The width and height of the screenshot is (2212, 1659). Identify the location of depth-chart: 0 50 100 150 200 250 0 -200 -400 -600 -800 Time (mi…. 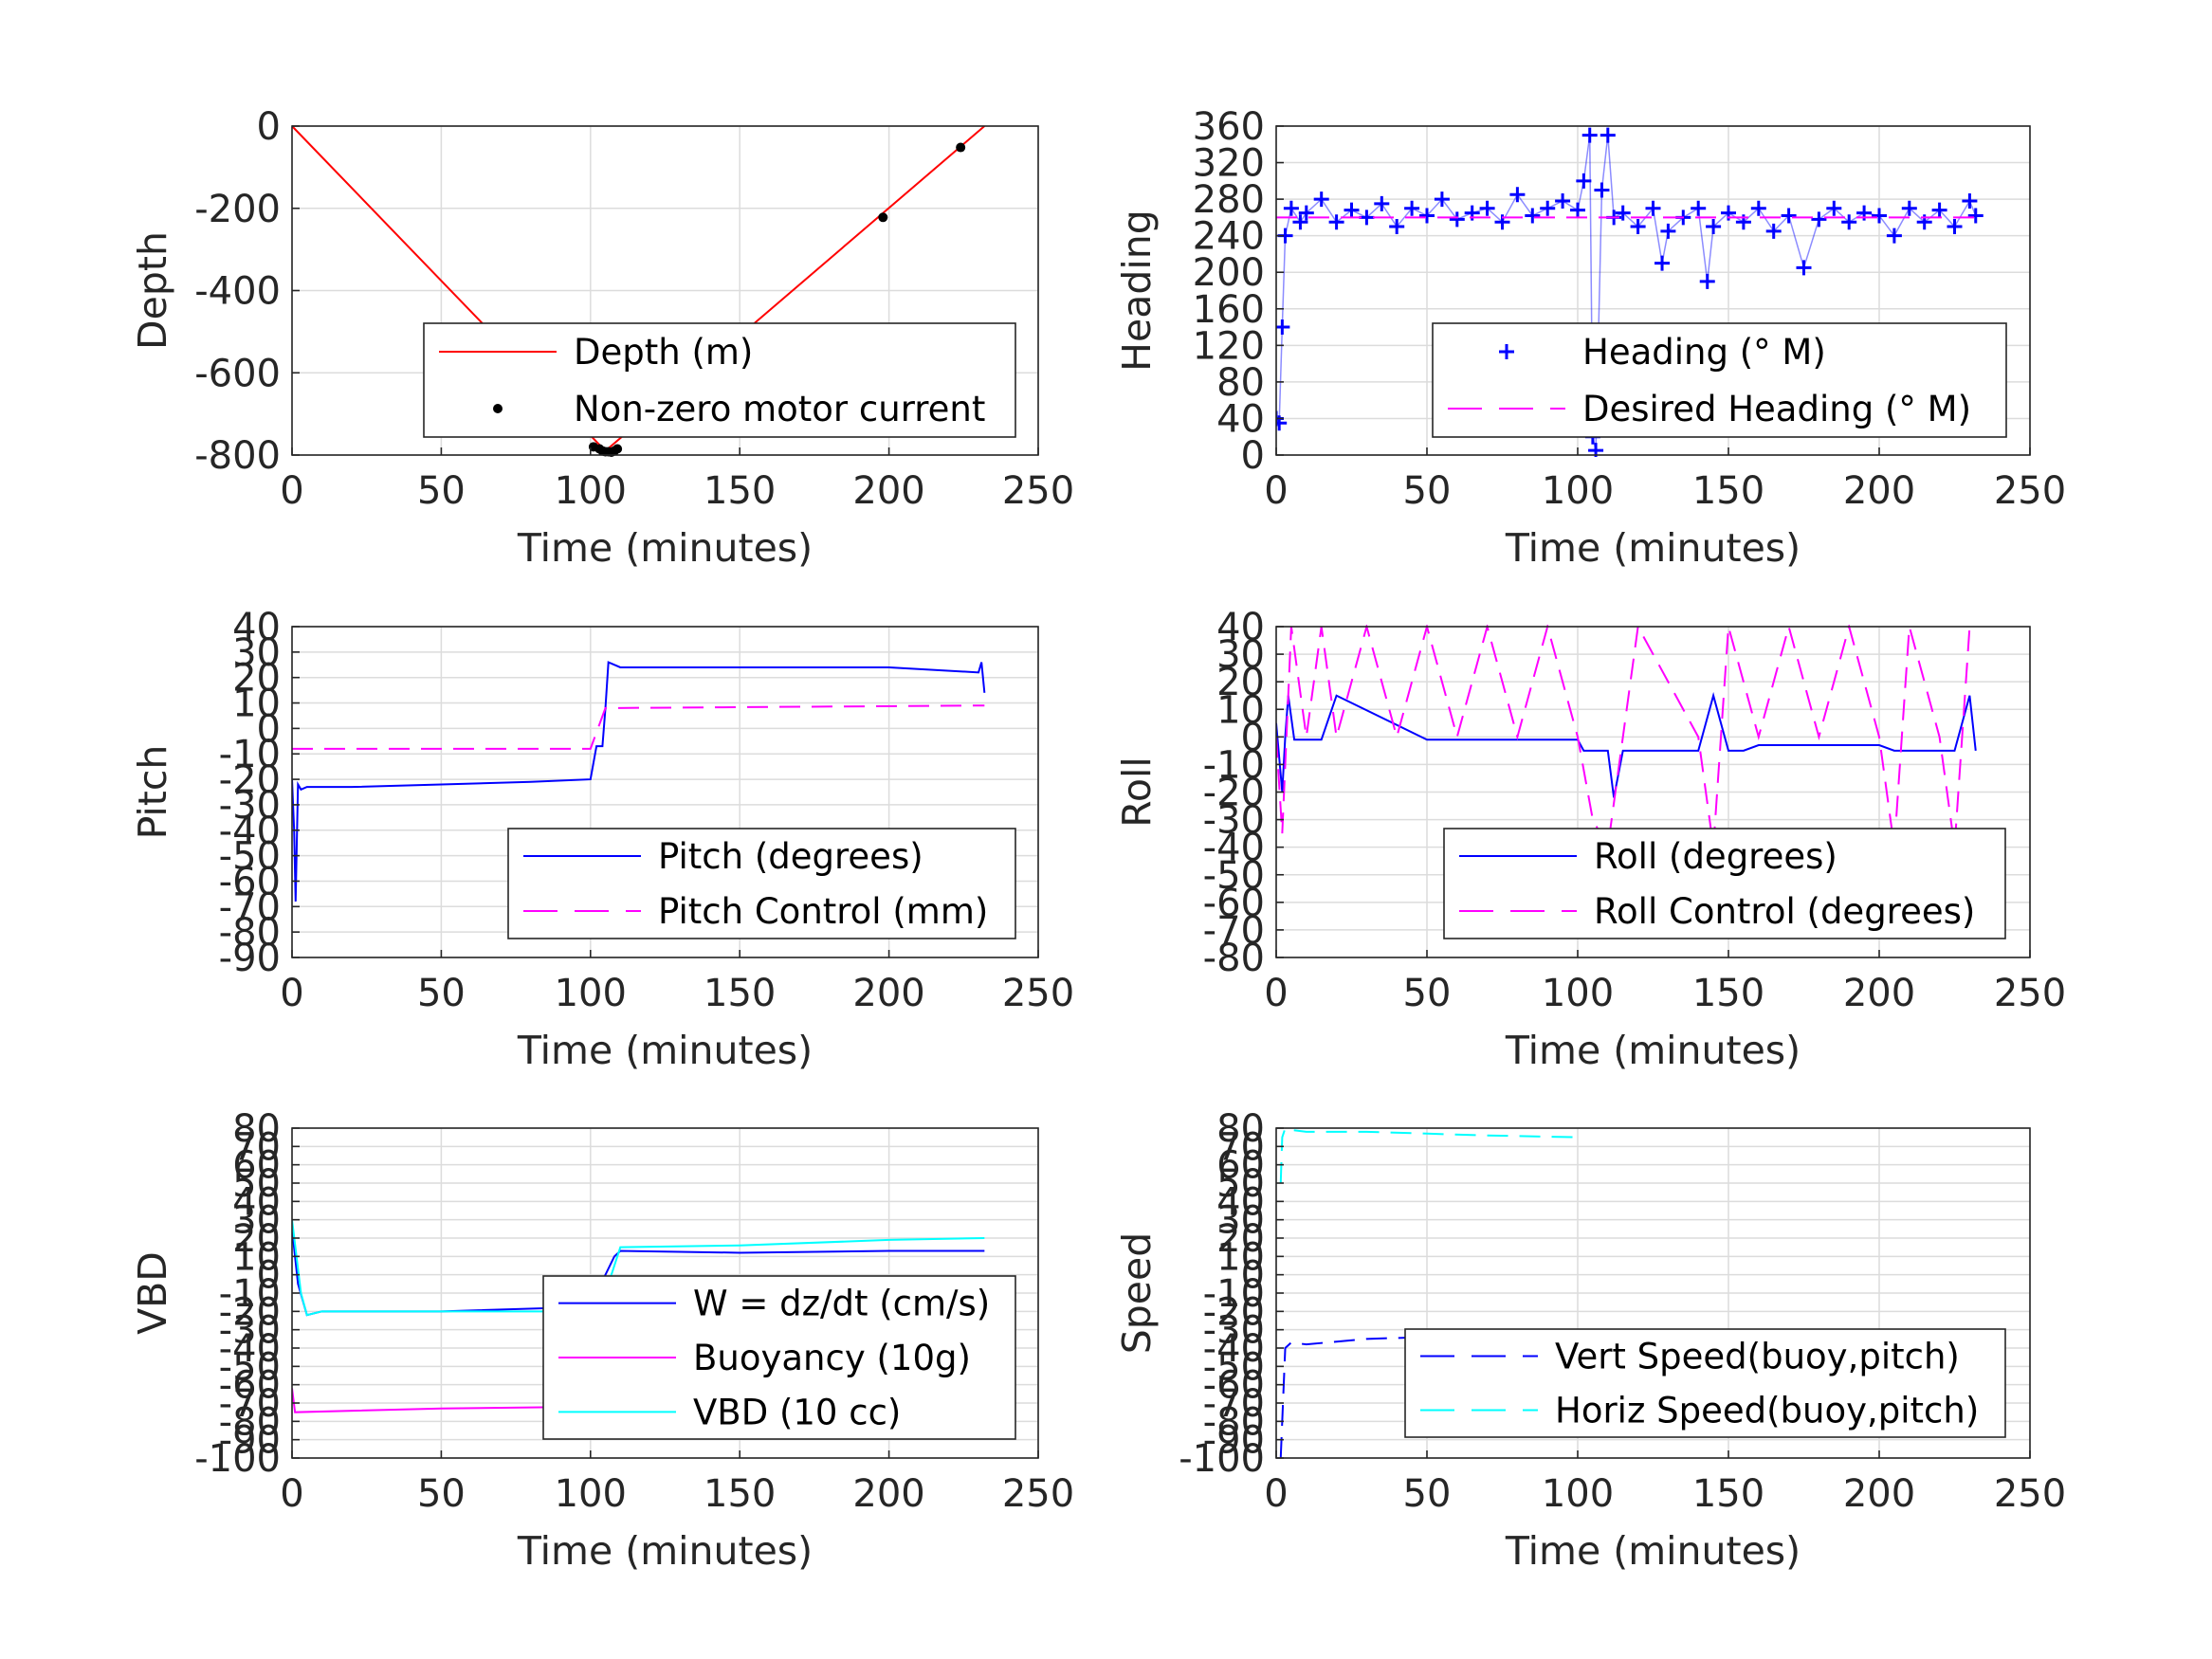
(602, 338).